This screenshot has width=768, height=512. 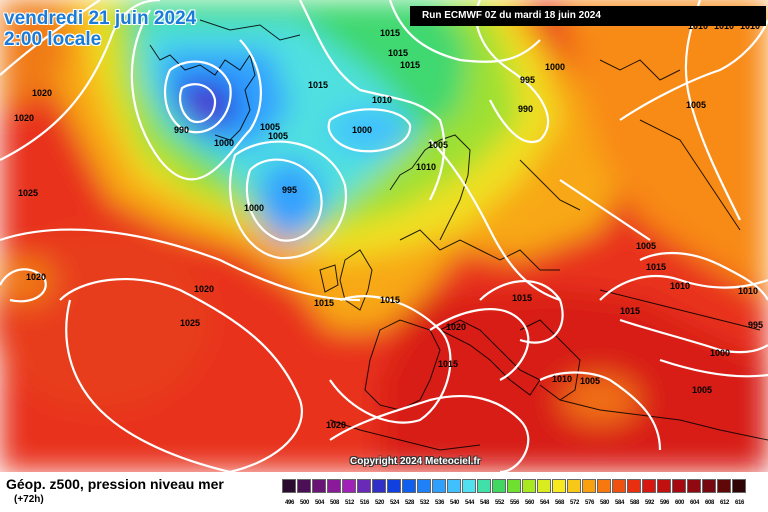 What do you see at coordinates (304, 503) in the screenshot?
I see `color-scale-label: 500` at bounding box center [304, 503].